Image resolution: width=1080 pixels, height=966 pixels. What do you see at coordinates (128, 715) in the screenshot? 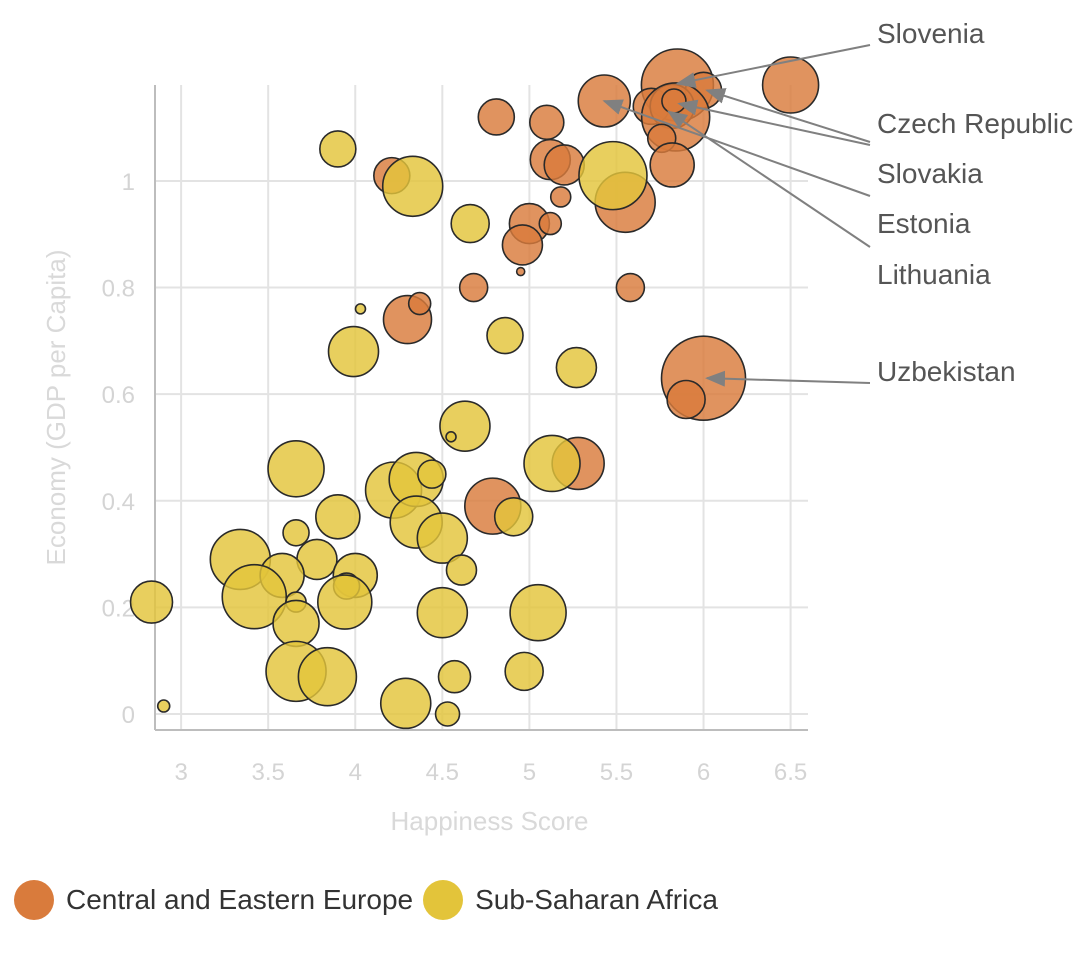
I see `y-tick-label: 0` at bounding box center [128, 715].